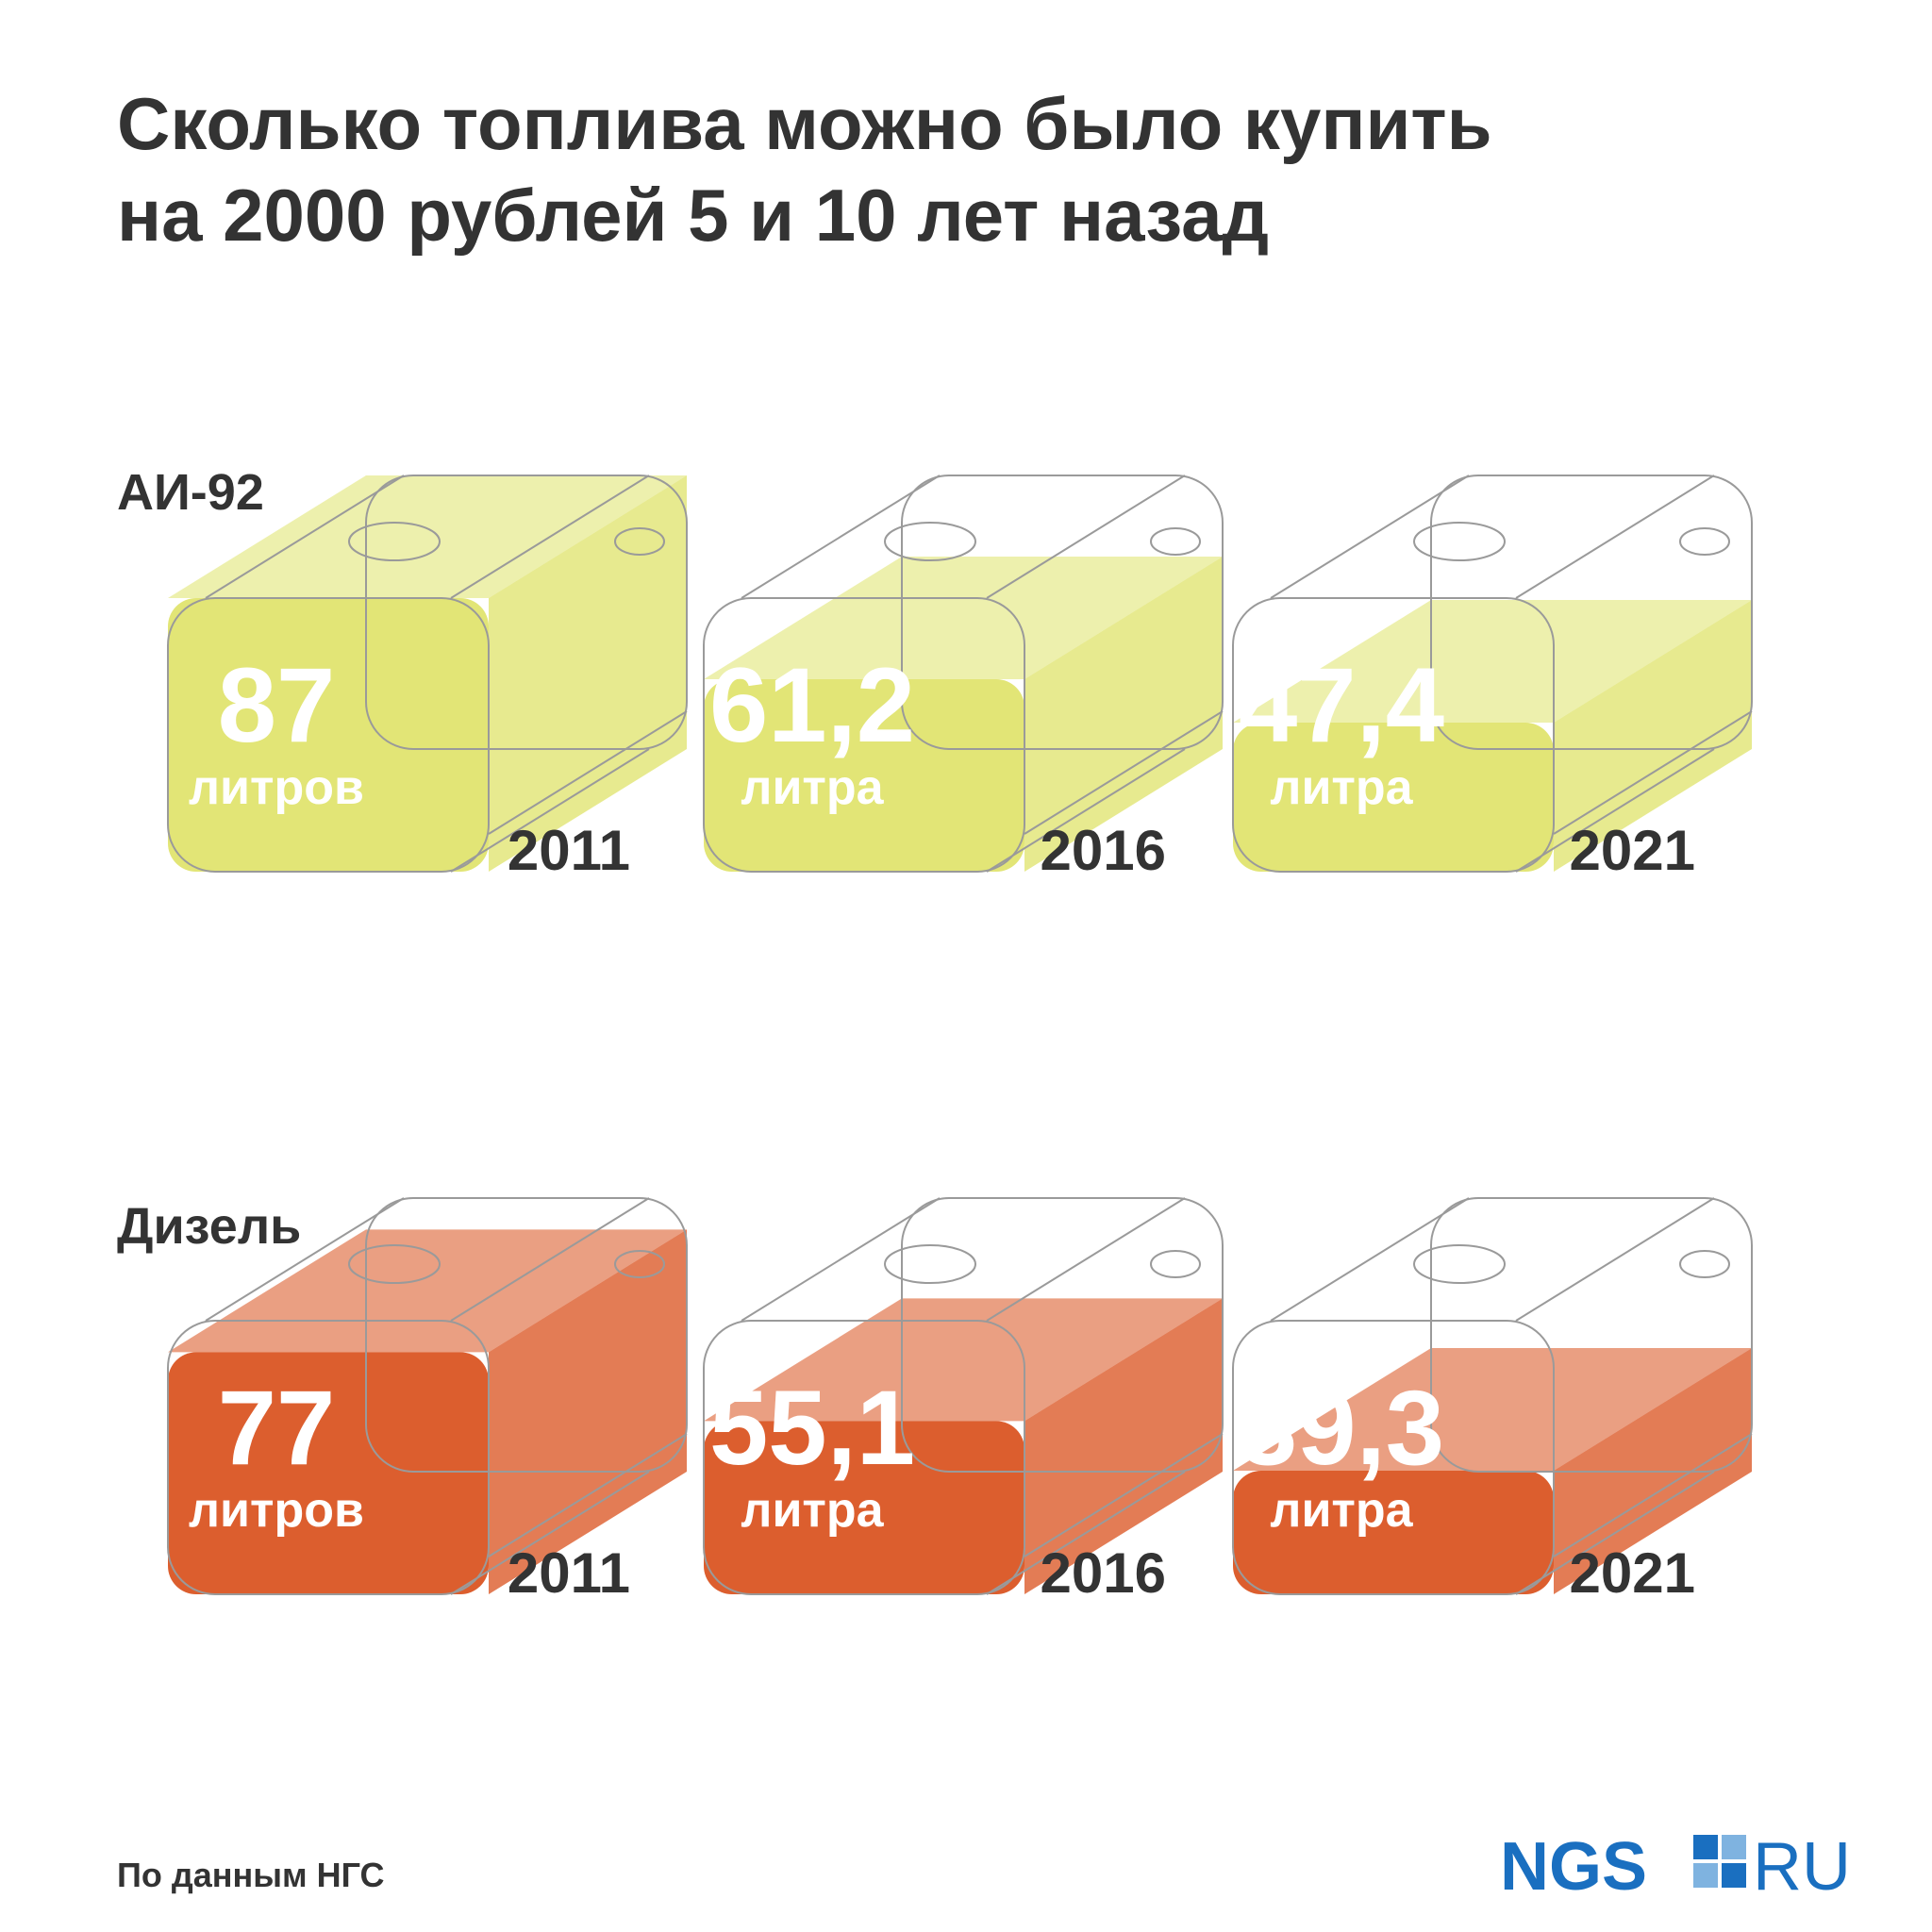 This screenshot has width=1932, height=1932. What do you see at coordinates (1802, 1867) in the screenshot?
I see `logo: RU` at bounding box center [1802, 1867].